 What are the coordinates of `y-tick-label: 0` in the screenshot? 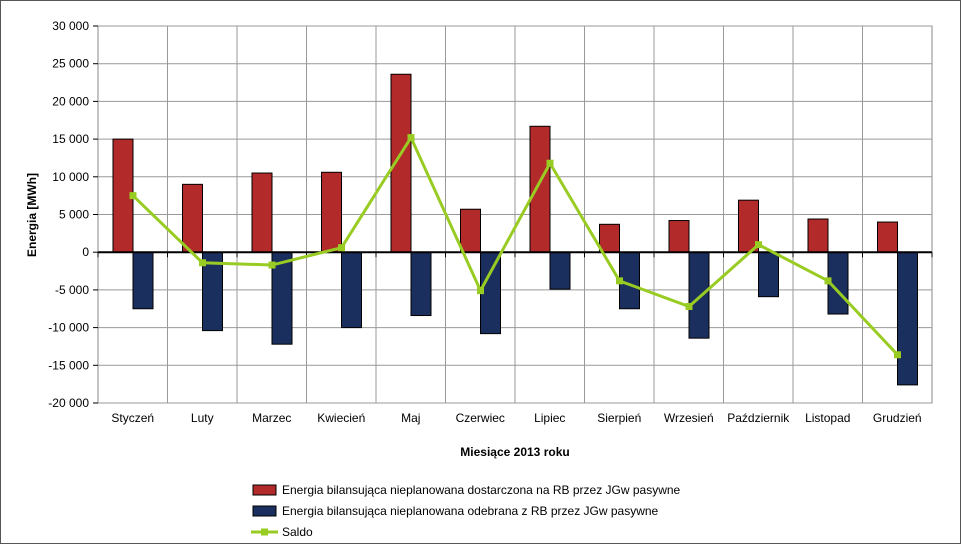 It's located at (85, 252).